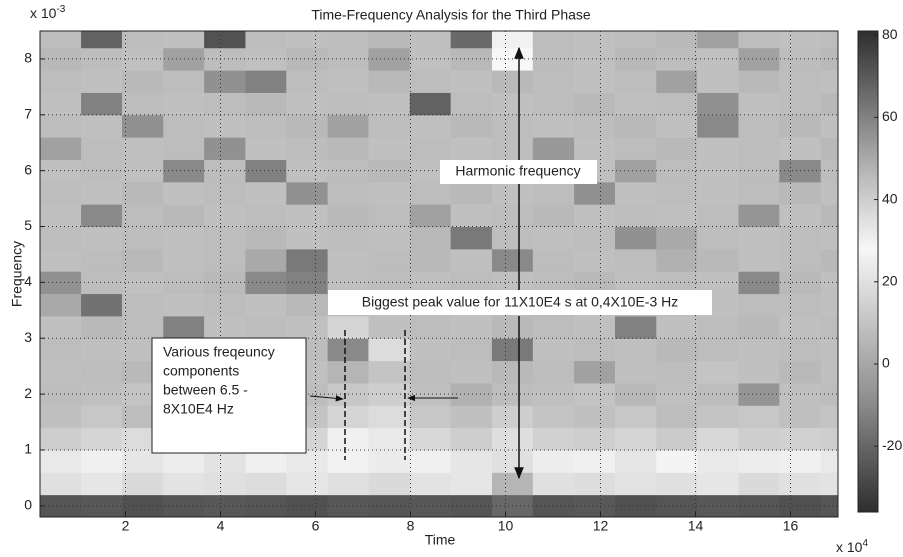  I want to click on x-axis-label: Time, so click(440, 540).